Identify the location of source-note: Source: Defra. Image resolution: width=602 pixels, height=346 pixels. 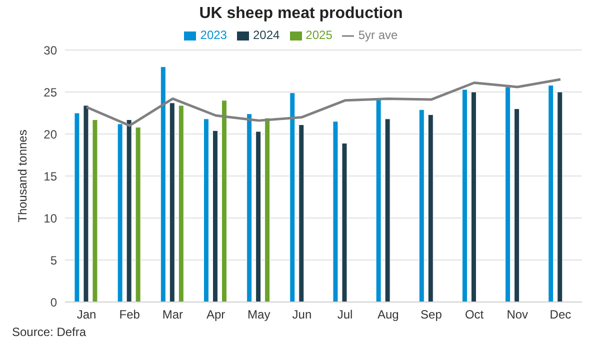
(49, 332).